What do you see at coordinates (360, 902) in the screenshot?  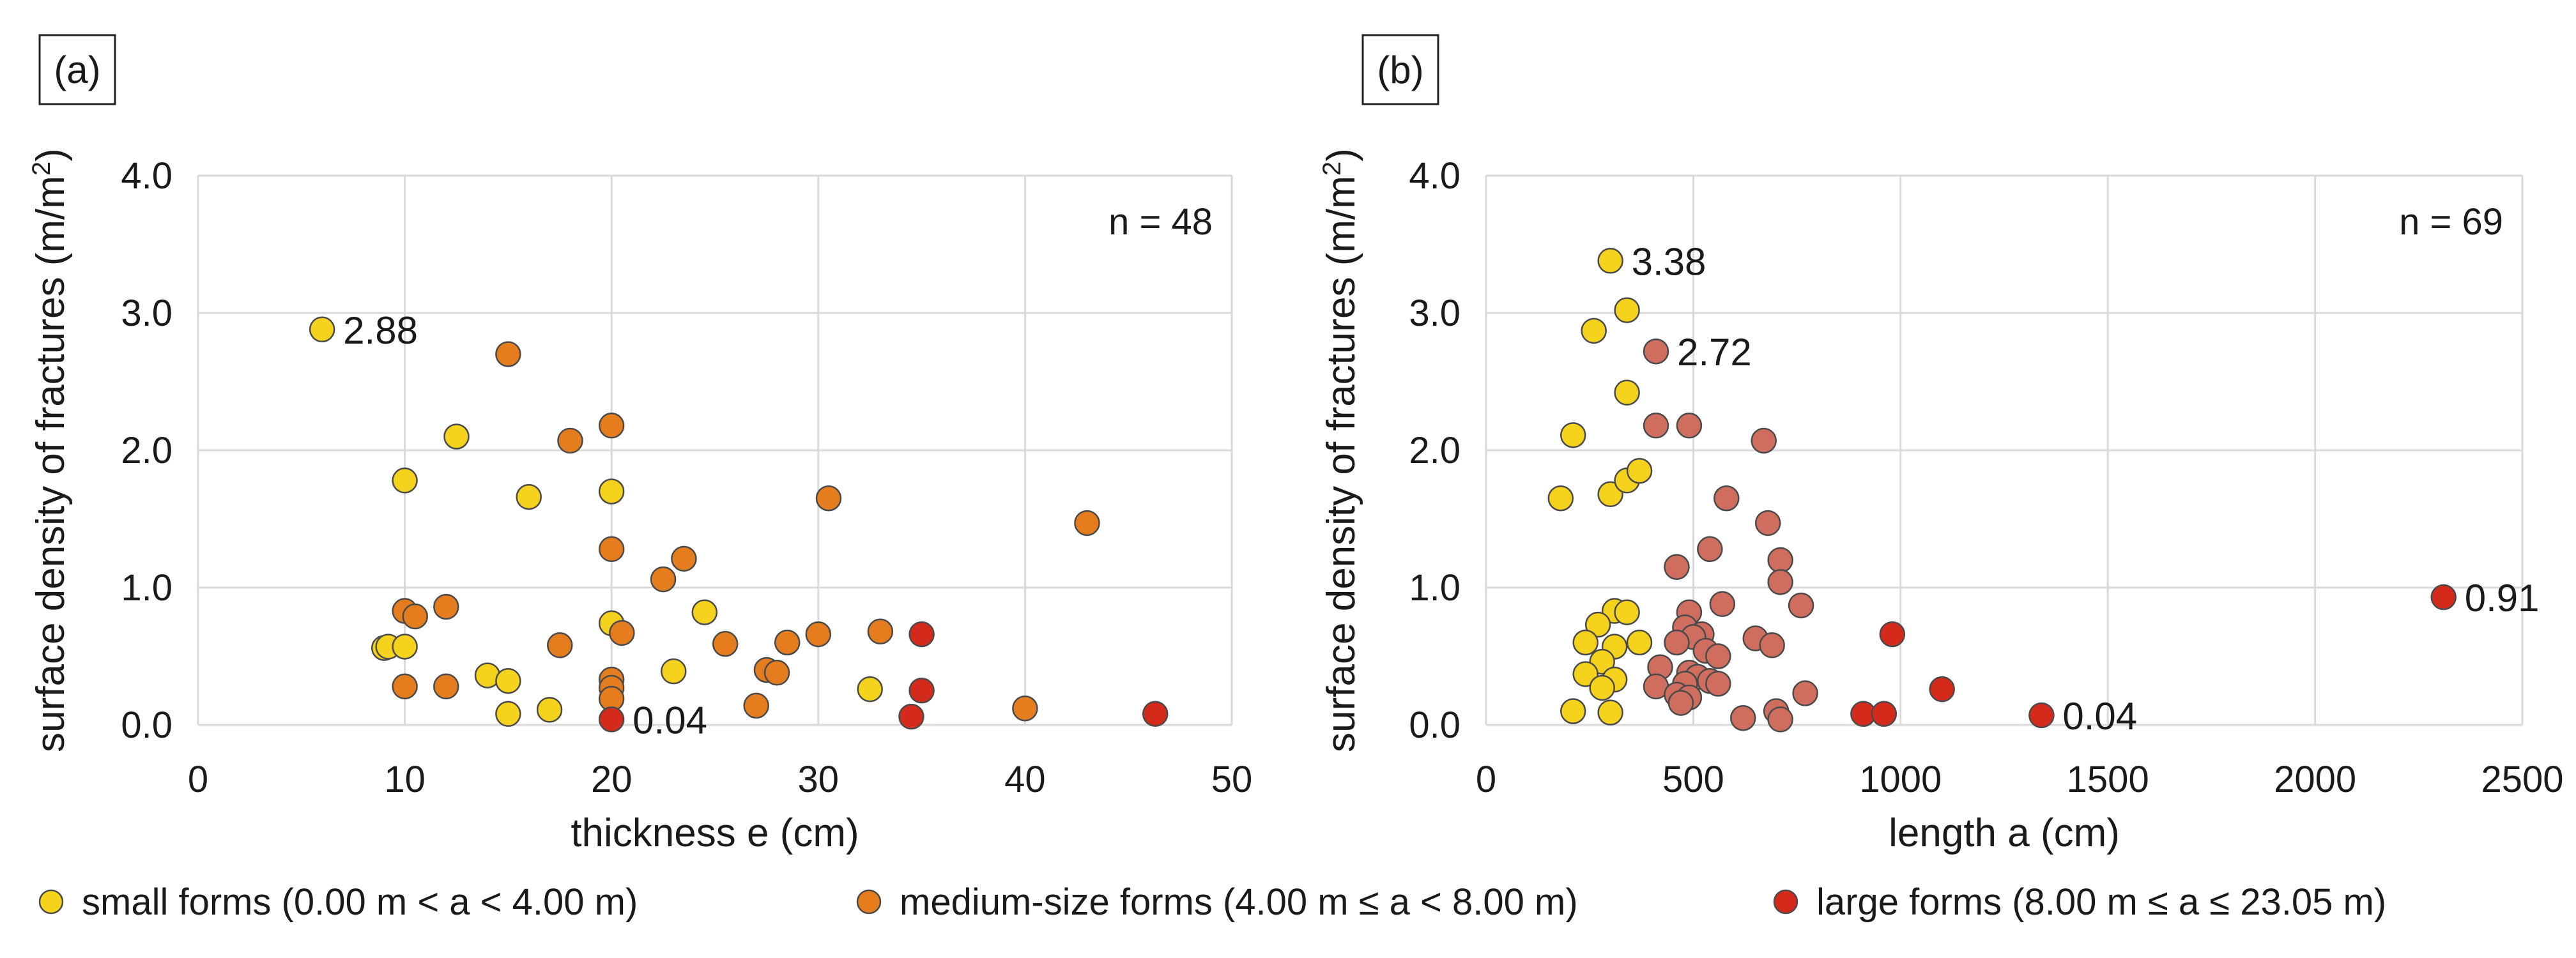 I see `legend-label: small forms (0.00 m < a < 4.00 m)` at bounding box center [360, 902].